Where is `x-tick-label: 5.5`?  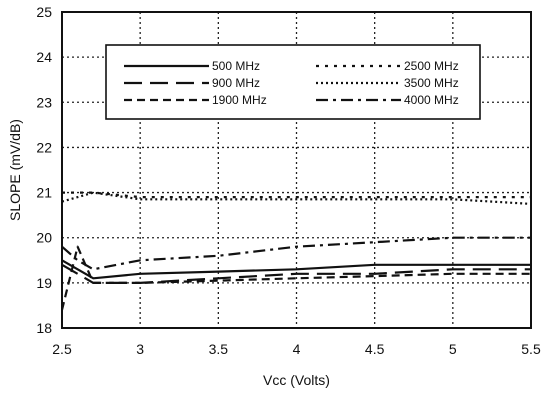 x-tick-label: 5.5 is located at coordinates (531, 349).